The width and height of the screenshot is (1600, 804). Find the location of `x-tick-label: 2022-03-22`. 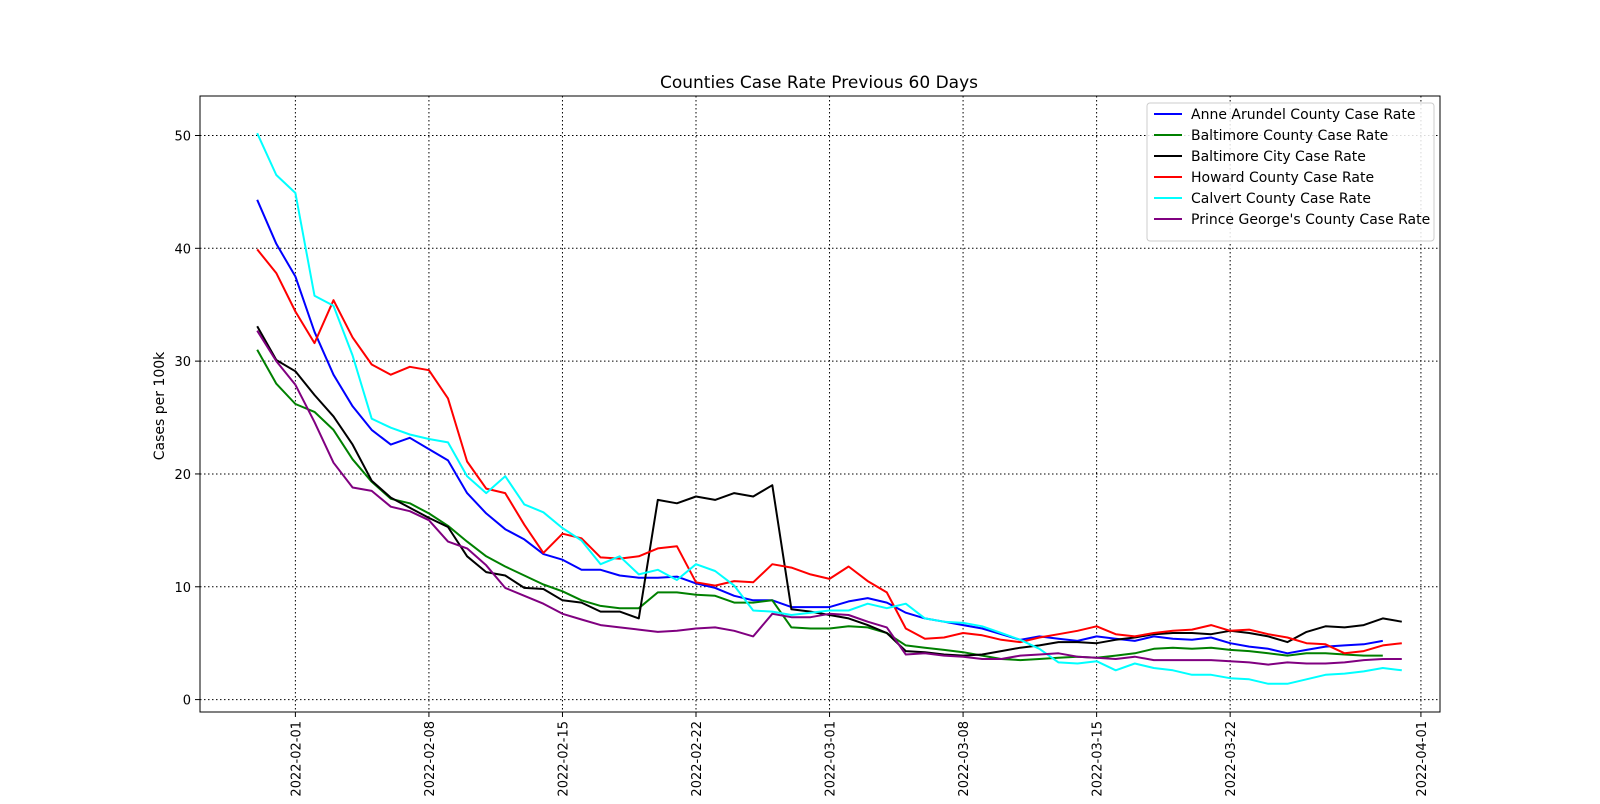

x-tick-label: 2022-03-22 is located at coordinates (1231, 759).